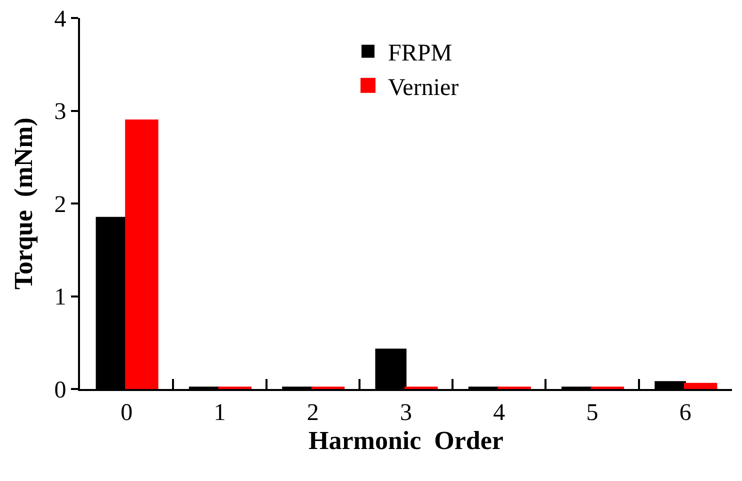 The image size is (742, 481). Describe the element at coordinates (685, 413) in the screenshot. I see `x-tick-label: 6` at that location.